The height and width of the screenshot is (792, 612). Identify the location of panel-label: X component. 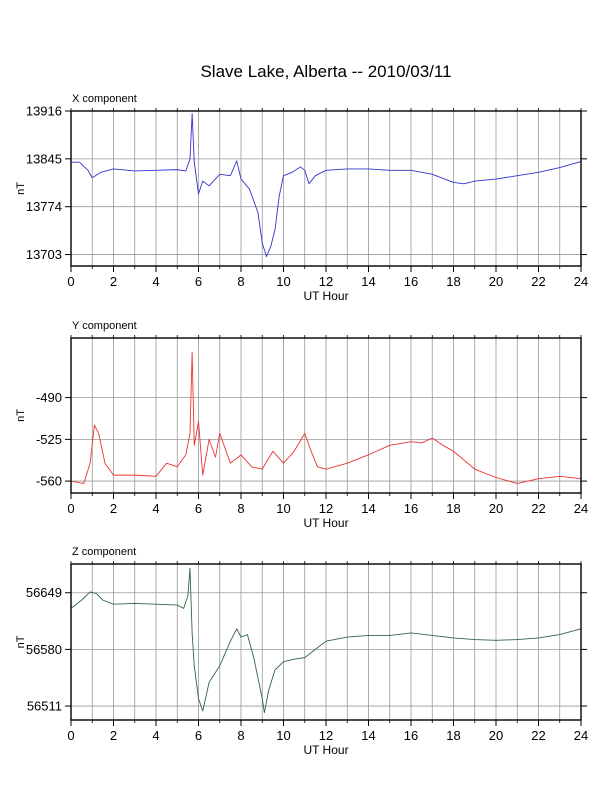
(104, 99).